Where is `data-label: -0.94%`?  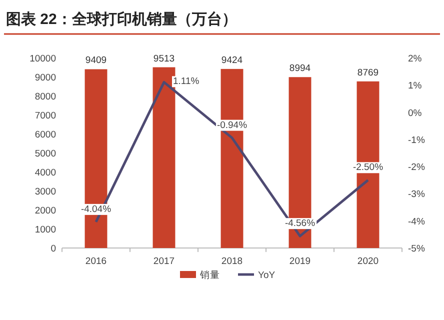 data-label: -0.94% is located at coordinates (232, 125).